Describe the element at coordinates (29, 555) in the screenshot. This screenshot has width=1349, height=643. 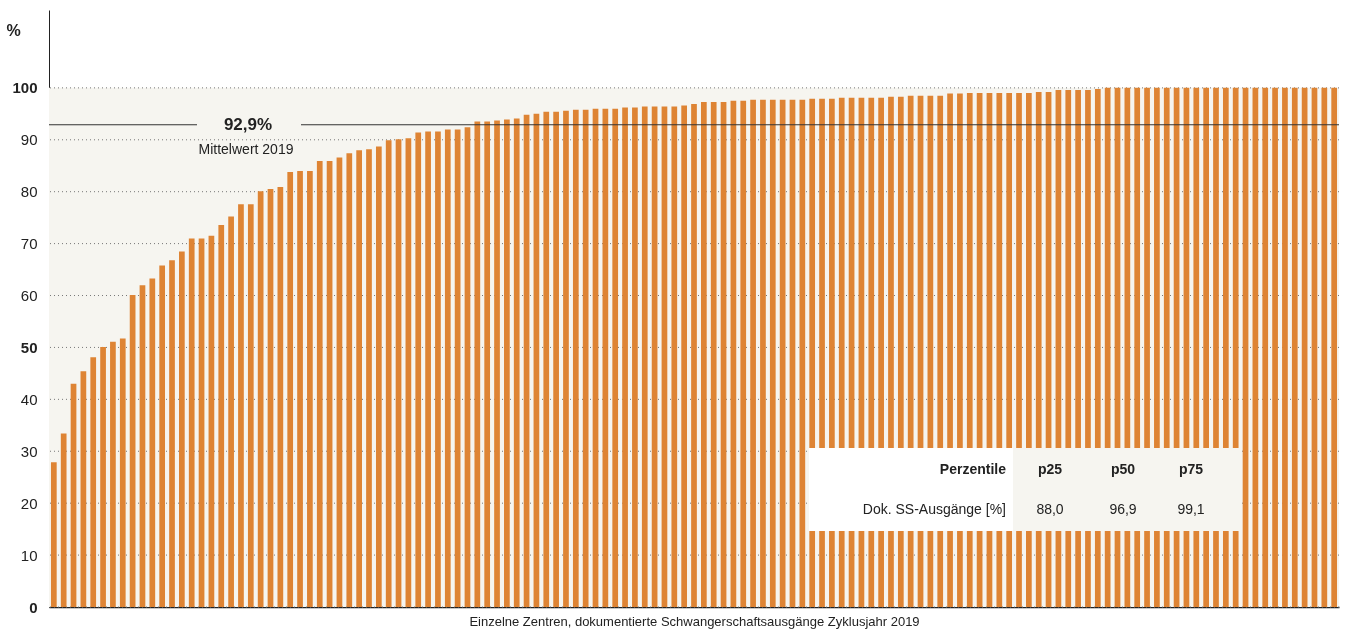
I see `y-tick-label: 10` at that location.